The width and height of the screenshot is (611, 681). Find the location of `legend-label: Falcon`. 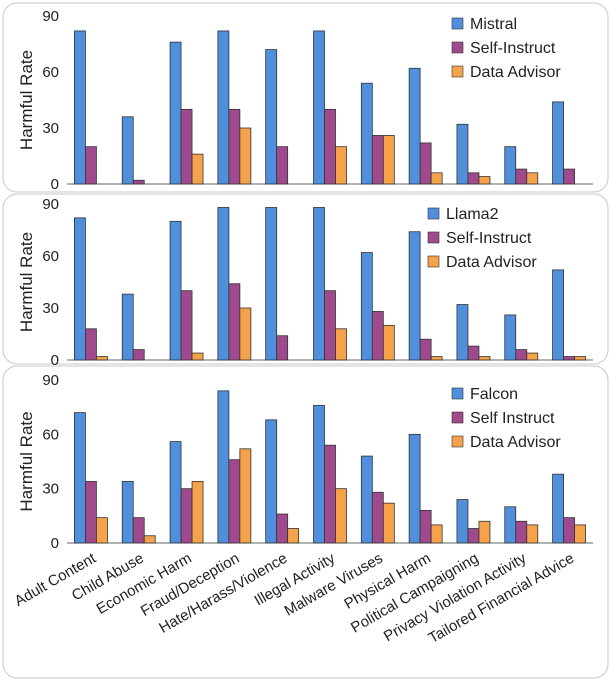

legend-label: Falcon is located at coordinates (494, 394).